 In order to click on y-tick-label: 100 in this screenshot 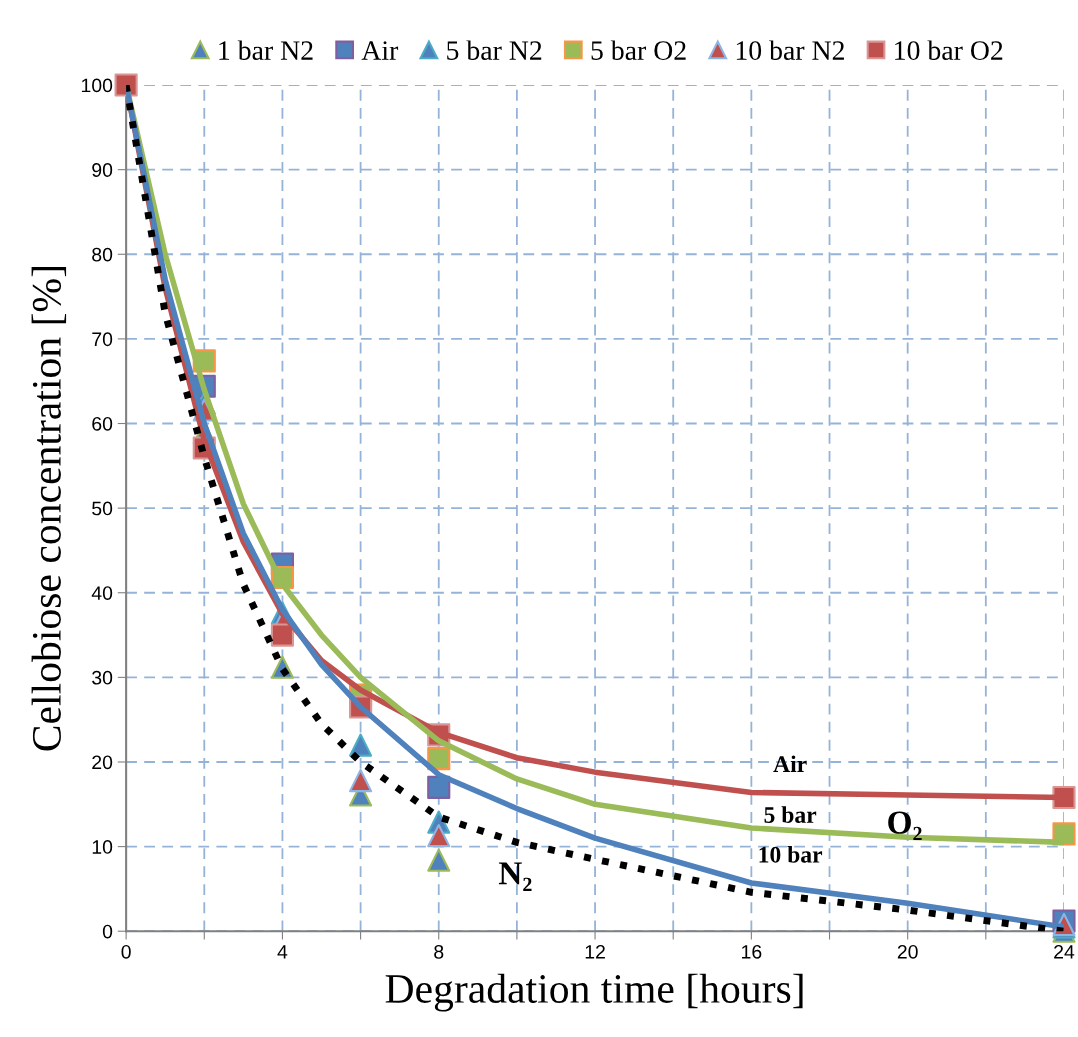, I will do `click(97, 85)`.